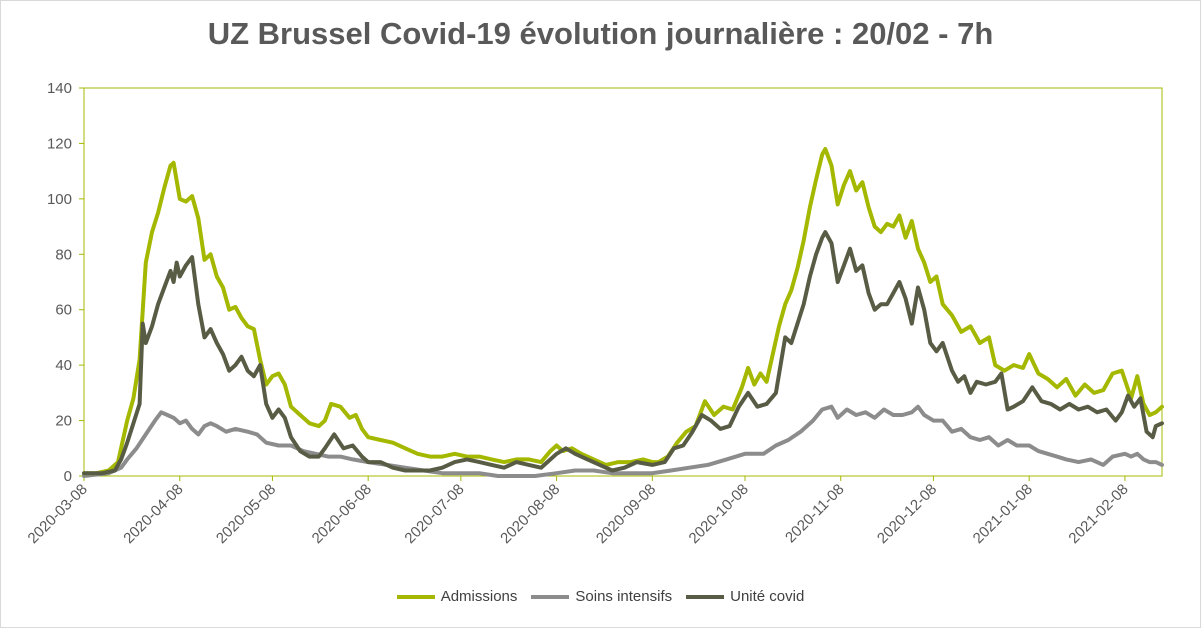 Image resolution: width=1201 pixels, height=628 pixels. What do you see at coordinates (626, 514) in the screenshot?
I see `x-tick-label: 2020-09-08` at bounding box center [626, 514].